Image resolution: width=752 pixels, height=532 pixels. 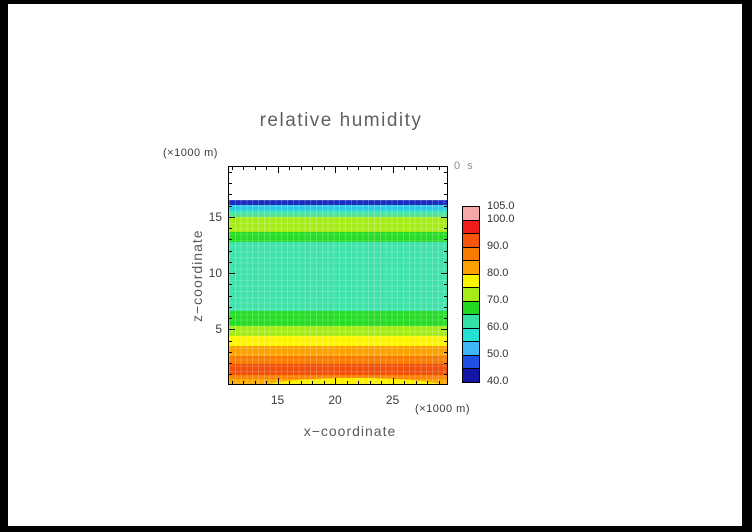 I want to click on colorbar-label: 60.0, so click(x=498, y=327).